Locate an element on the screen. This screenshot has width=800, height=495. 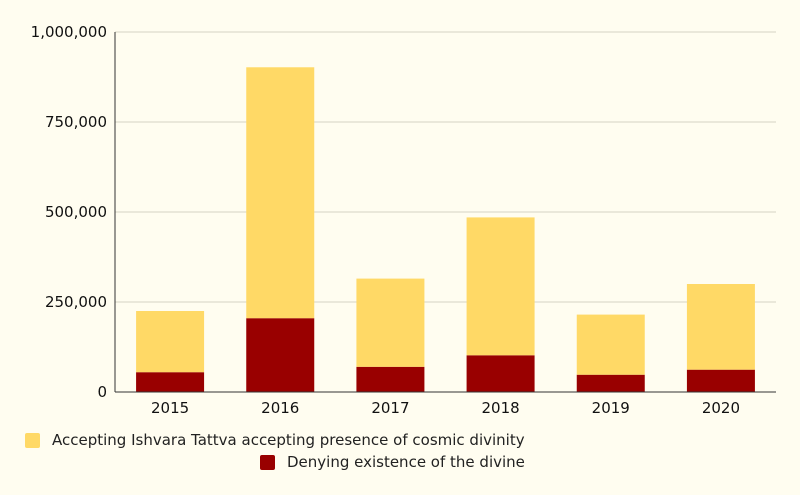
x-tick-label: 2020 is located at coordinates (721, 408).